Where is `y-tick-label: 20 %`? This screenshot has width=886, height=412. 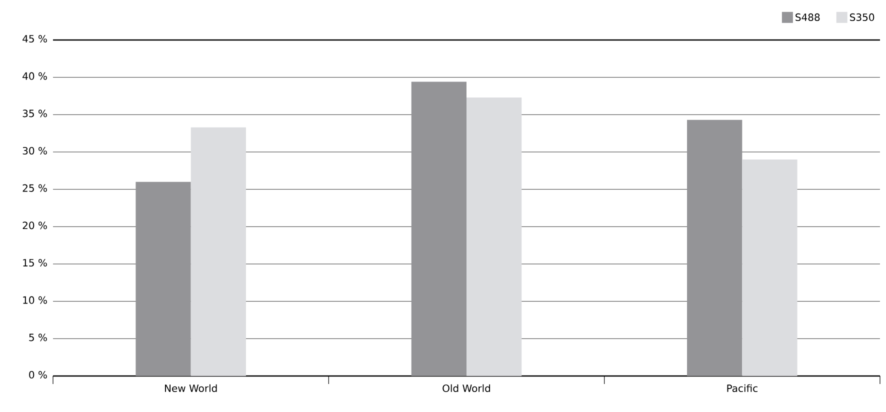
y-tick-label: 20 % is located at coordinates (34, 226).